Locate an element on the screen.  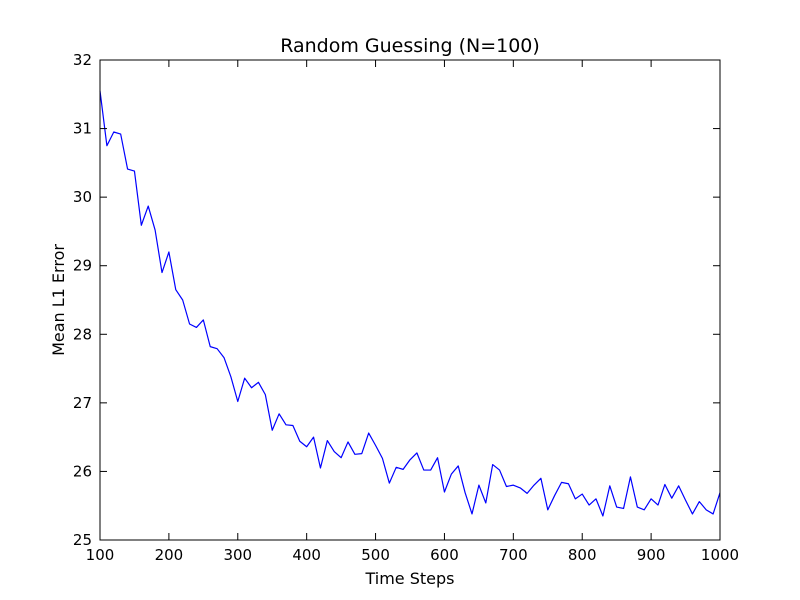
x-tick-label: 900 is located at coordinates (651, 555).